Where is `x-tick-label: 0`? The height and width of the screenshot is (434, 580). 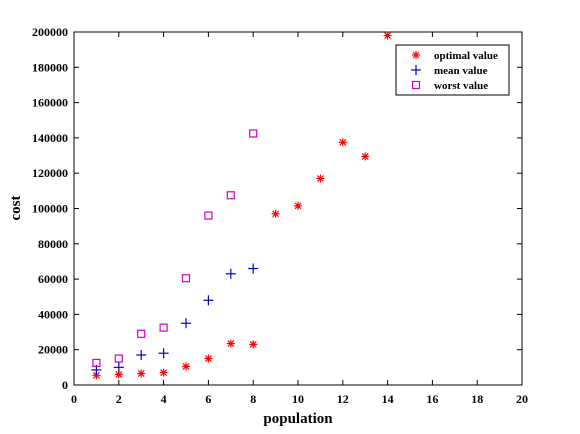
x-tick-label: 0 is located at coordinates (74, 399).